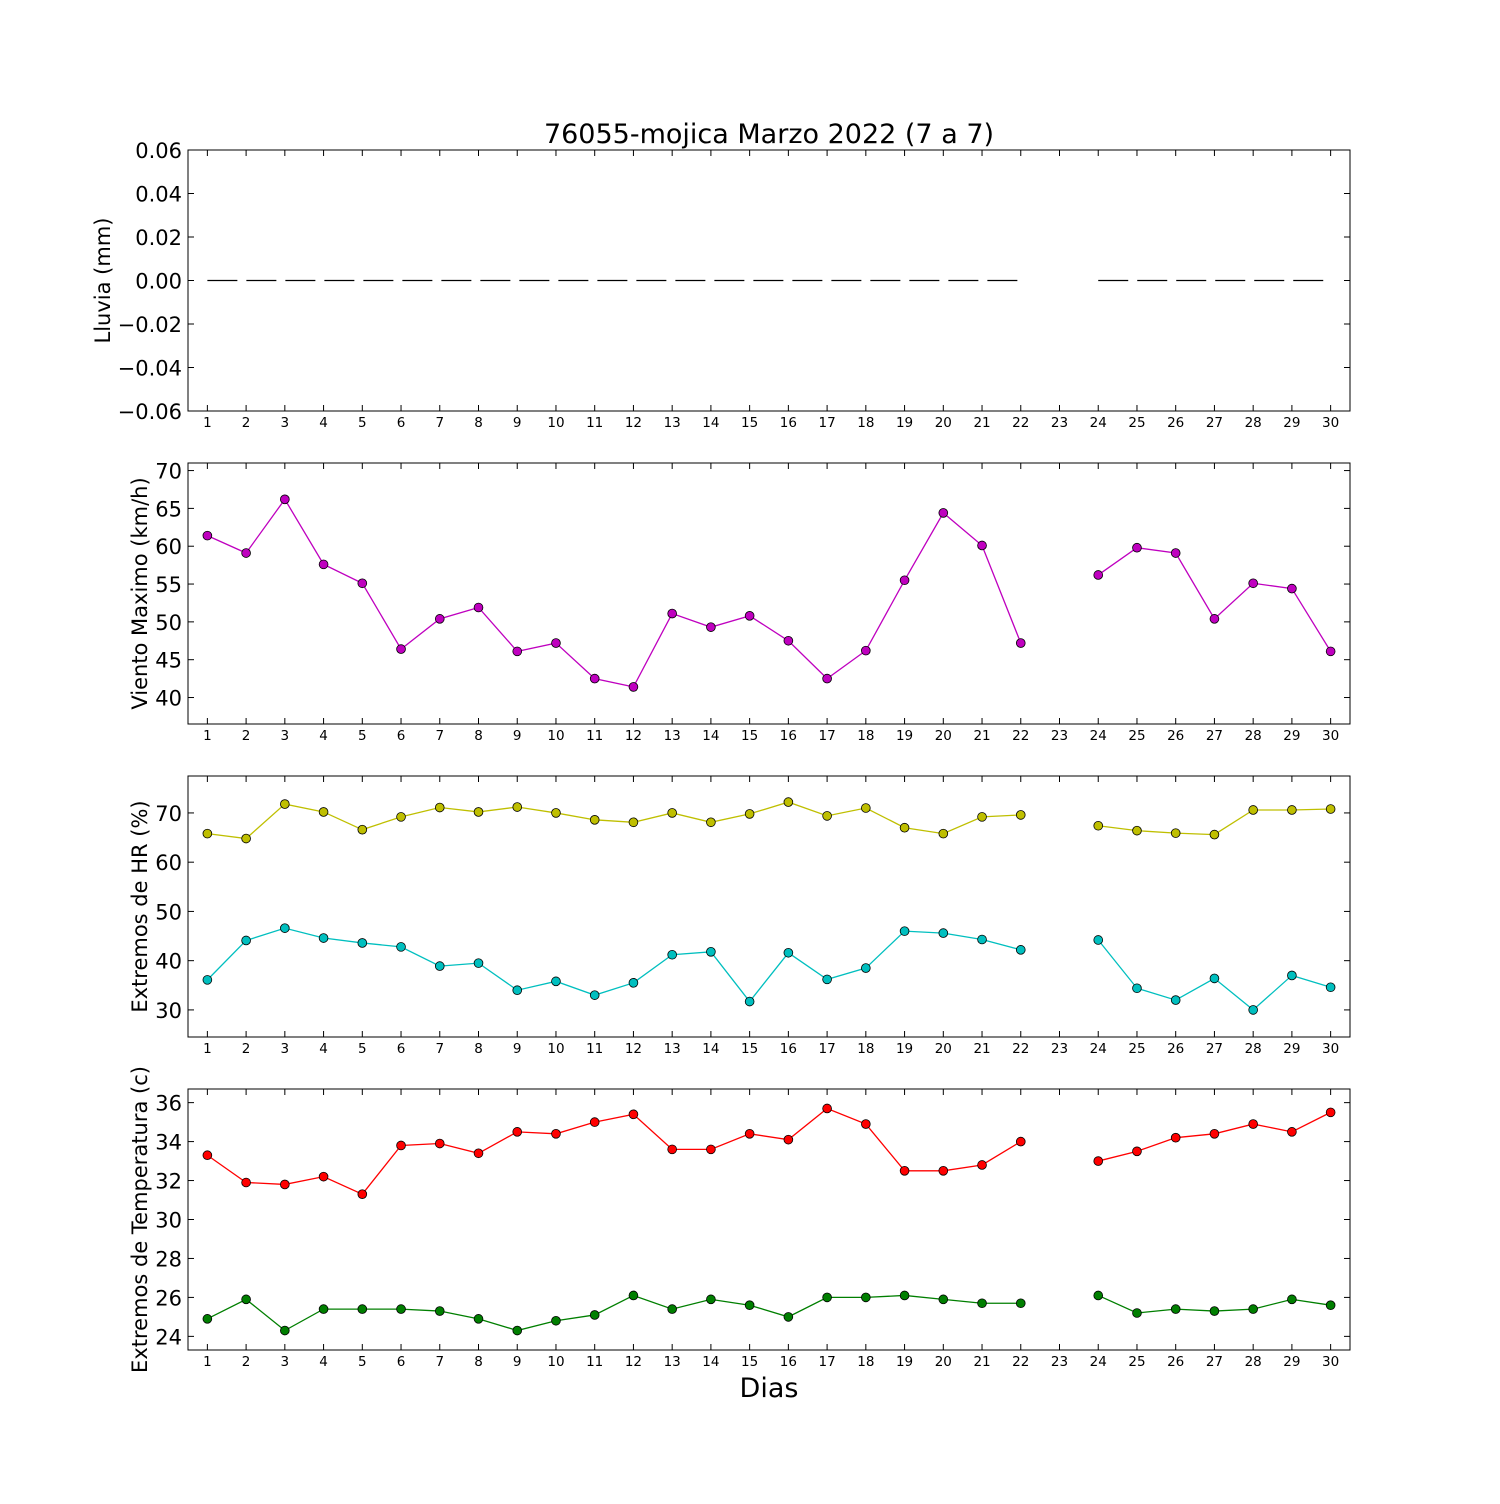 The width and height of the screenshot is (1500, 1504). What do you see at coordinates (168, 1104) in the screenshot?
I see `y-tick-label: 36` at bounding box center [168, 1104].